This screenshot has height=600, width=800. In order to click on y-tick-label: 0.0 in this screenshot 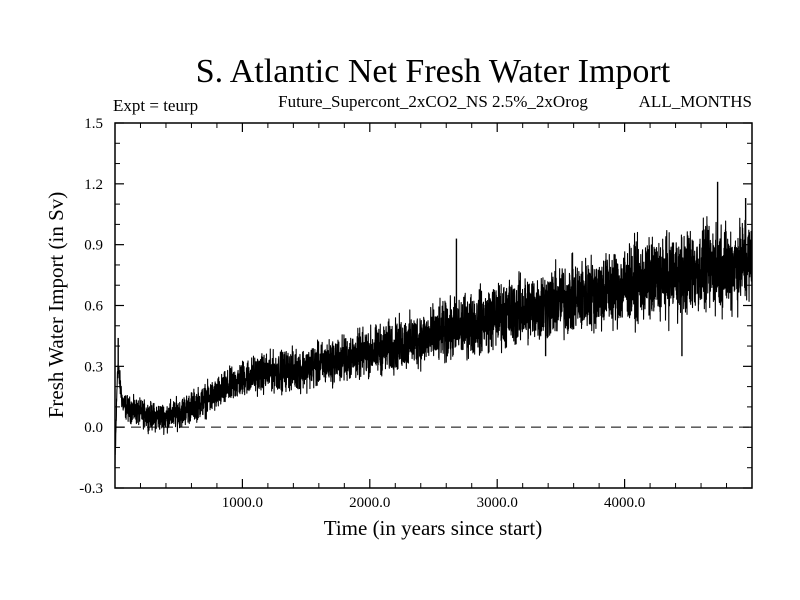, I will do `click(93, 428)`.